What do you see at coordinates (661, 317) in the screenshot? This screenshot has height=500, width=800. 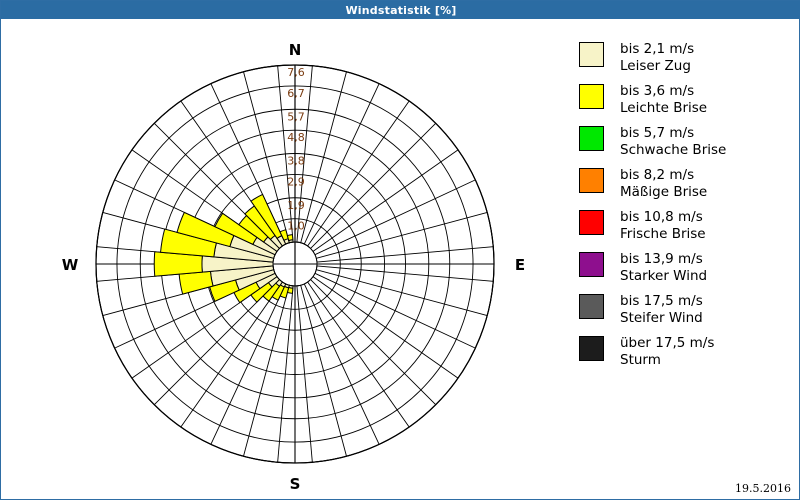 I see `legend-name: Steifer Wind` at bounding box center [661, 317].